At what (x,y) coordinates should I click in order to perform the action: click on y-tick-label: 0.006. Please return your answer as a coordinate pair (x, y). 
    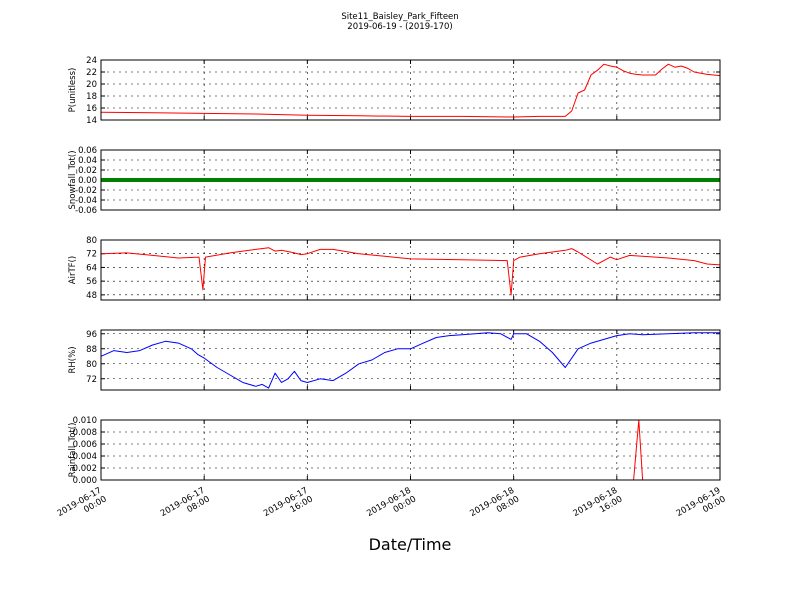
    Looking at the image, I should click on (85, 445).